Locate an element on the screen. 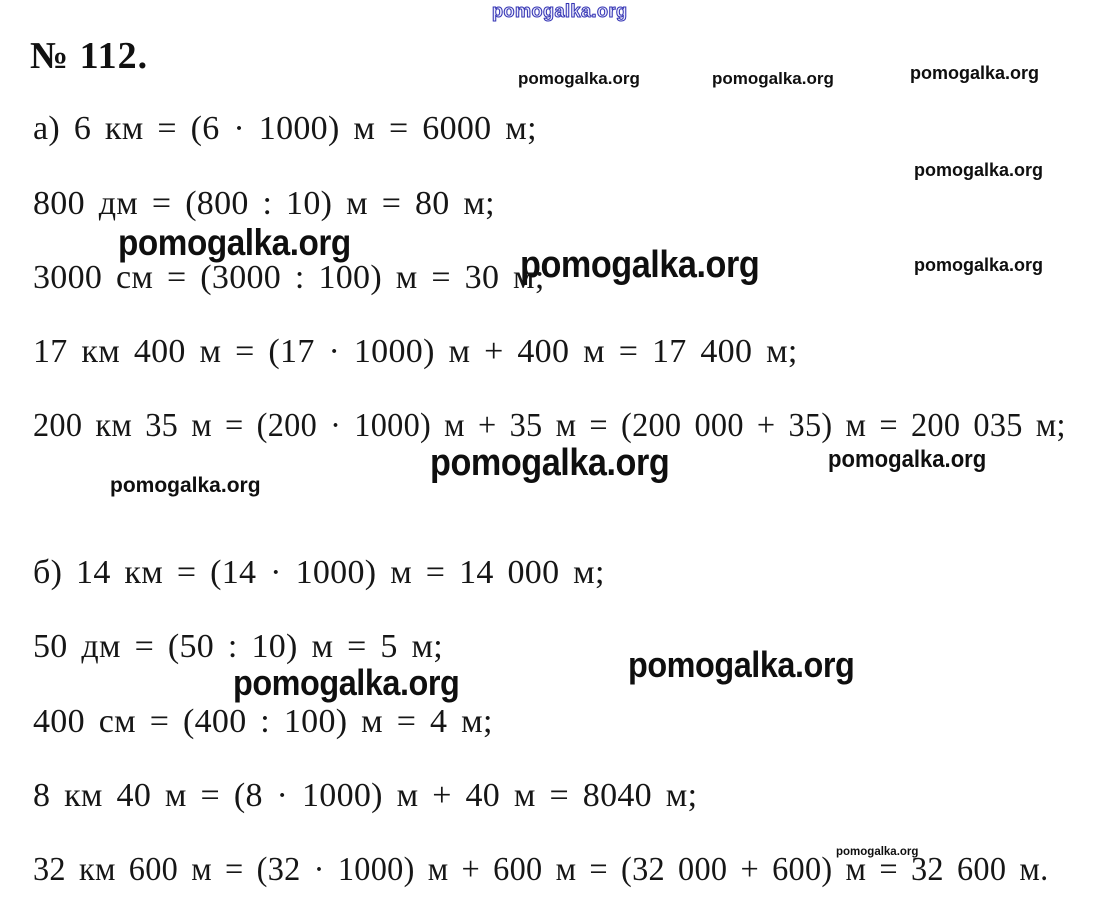  watermark-small-5: pomogalka.org is located at coordinates (979, 265).